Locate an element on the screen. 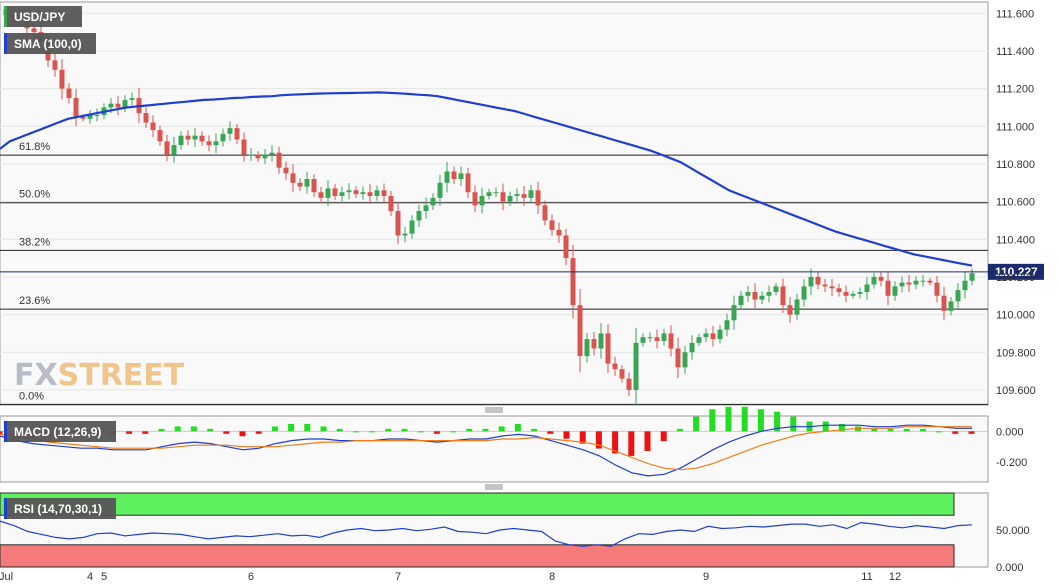  price-tick-label: 110.600 is located at coordinates (1015, 203).